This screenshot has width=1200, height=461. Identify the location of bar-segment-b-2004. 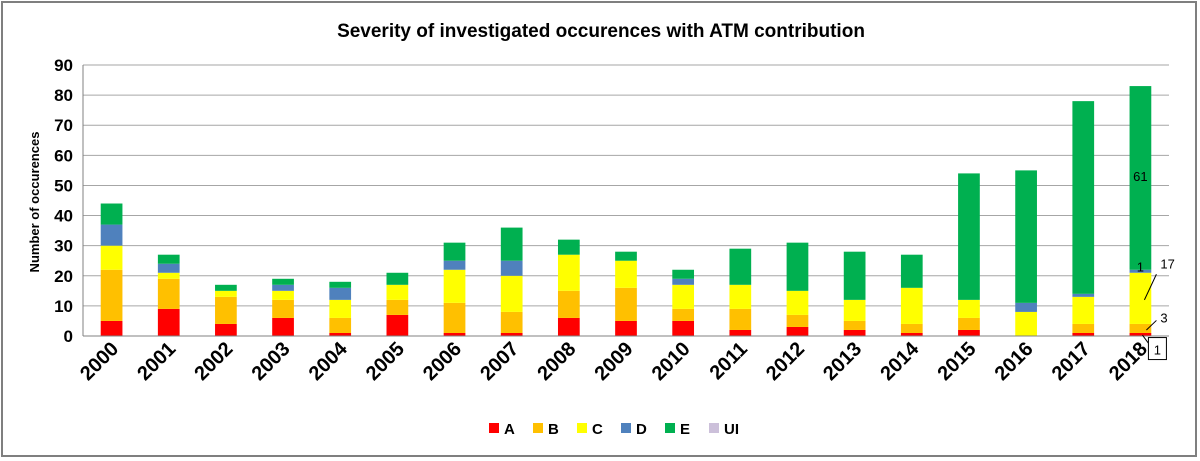
(340, 325).